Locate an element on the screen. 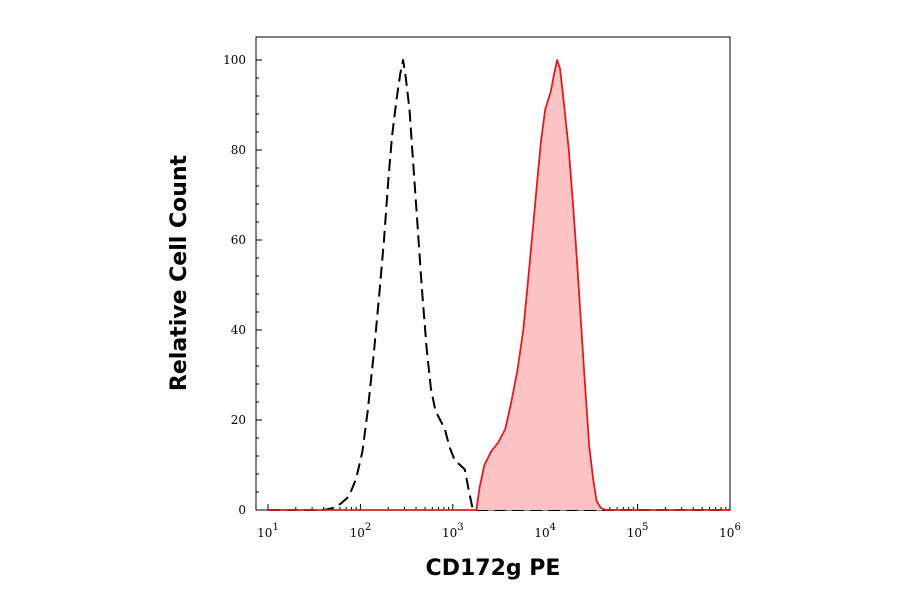 The height and width of the screenshot is (594, 900). y-axis-title: Relative Cell Count is located at coordinates (179, 272).